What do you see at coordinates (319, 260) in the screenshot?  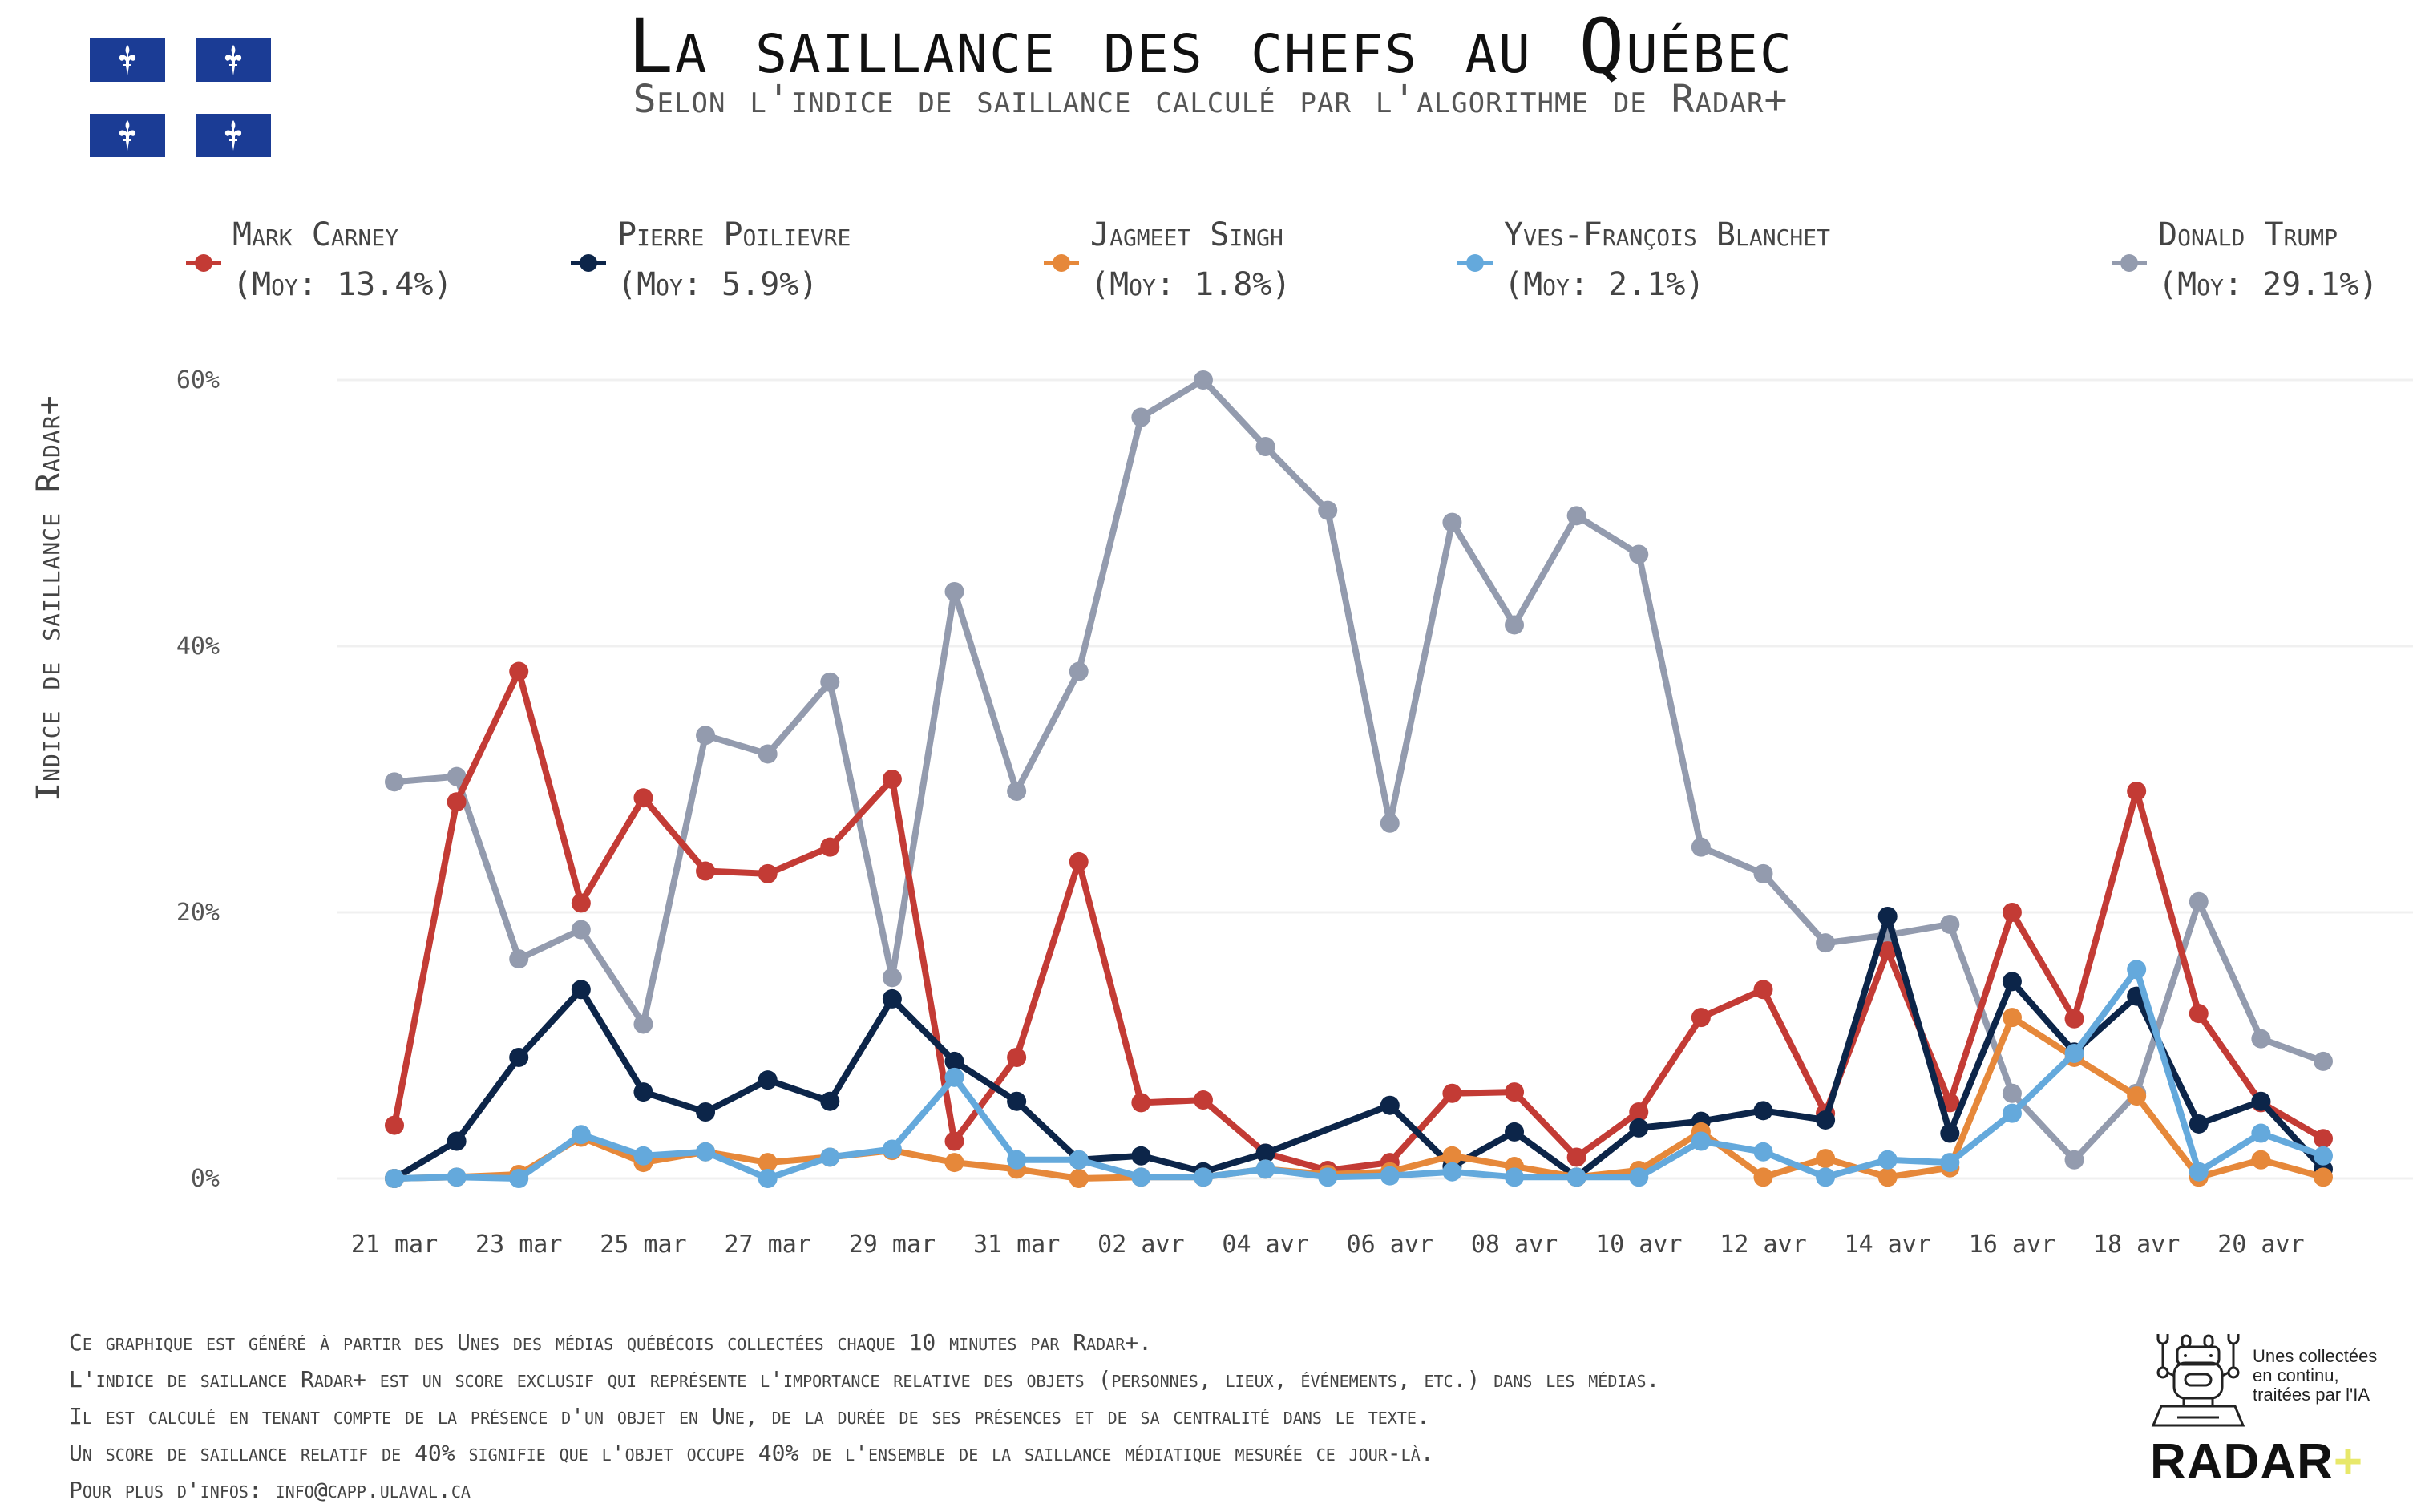 I see `legend-item-carney: Mark Carney (Moy: 13.4%)` at bounding box center [319, 260].